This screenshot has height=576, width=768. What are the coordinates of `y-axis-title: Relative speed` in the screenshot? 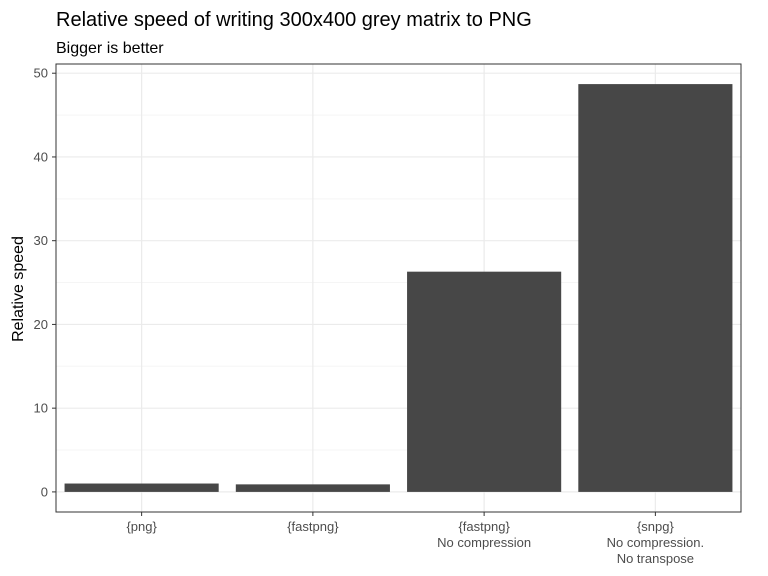 It's located at (18, 289).